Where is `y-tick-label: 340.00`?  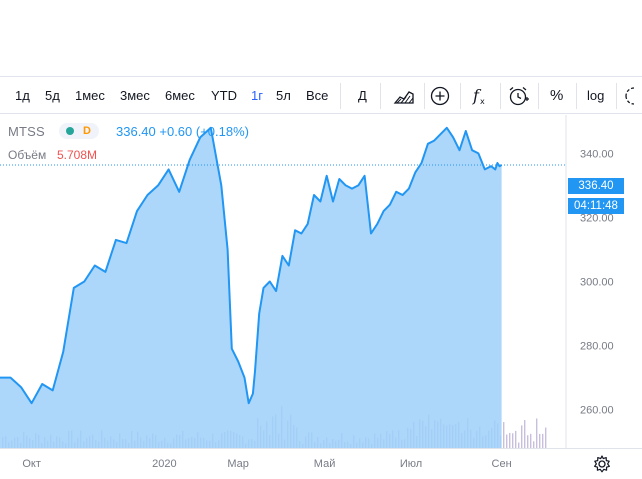 y-tick-label: 340.00 is located at coordinates (597, 154).